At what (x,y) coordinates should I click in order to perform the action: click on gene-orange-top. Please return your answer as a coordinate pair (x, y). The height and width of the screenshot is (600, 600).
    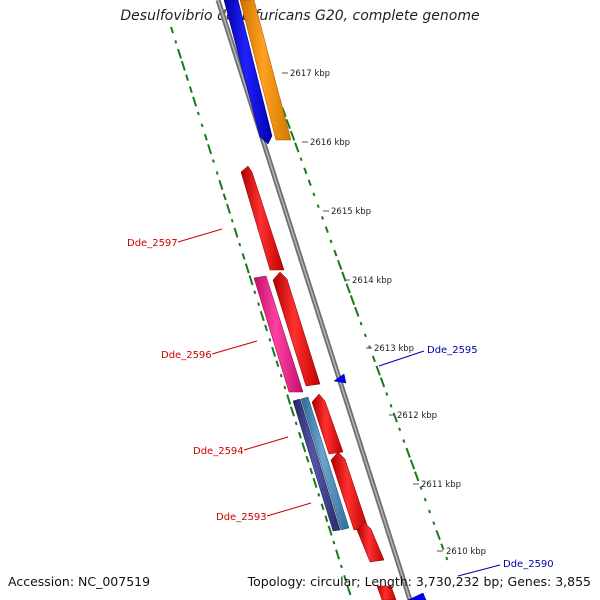
    Looking at the image, I should click on (265, 70).